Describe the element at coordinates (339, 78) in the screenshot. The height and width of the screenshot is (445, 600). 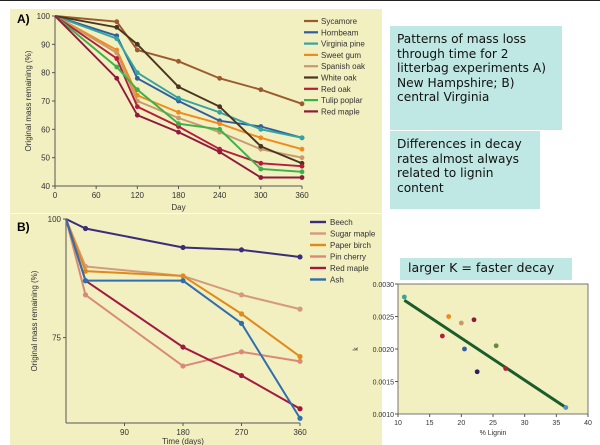
I see `panel-a-legend-label: White oak` at that location.